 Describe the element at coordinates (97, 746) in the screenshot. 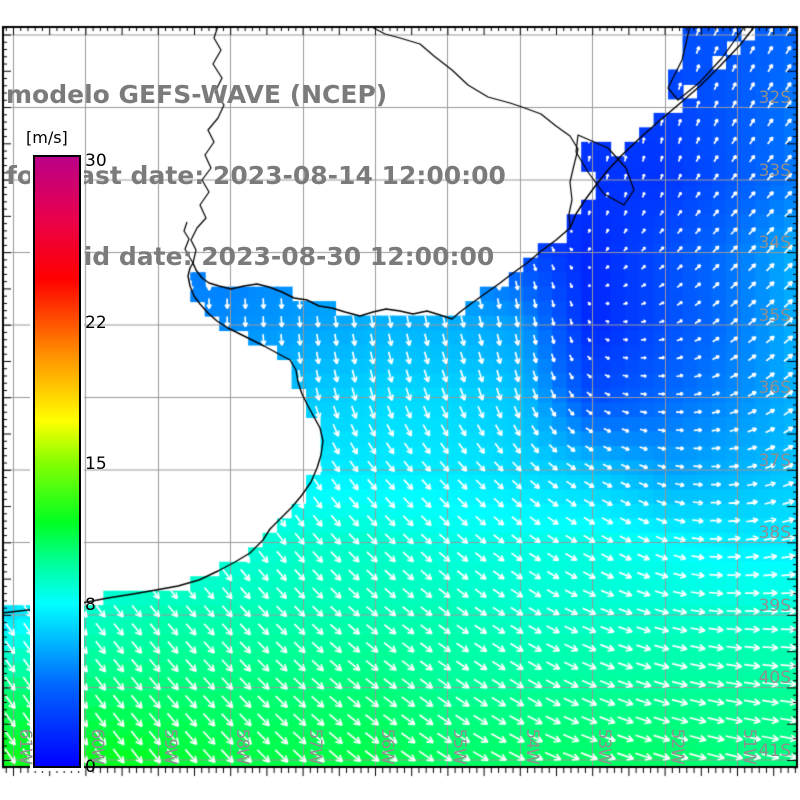

I see `lon-label: 60W` at that location.